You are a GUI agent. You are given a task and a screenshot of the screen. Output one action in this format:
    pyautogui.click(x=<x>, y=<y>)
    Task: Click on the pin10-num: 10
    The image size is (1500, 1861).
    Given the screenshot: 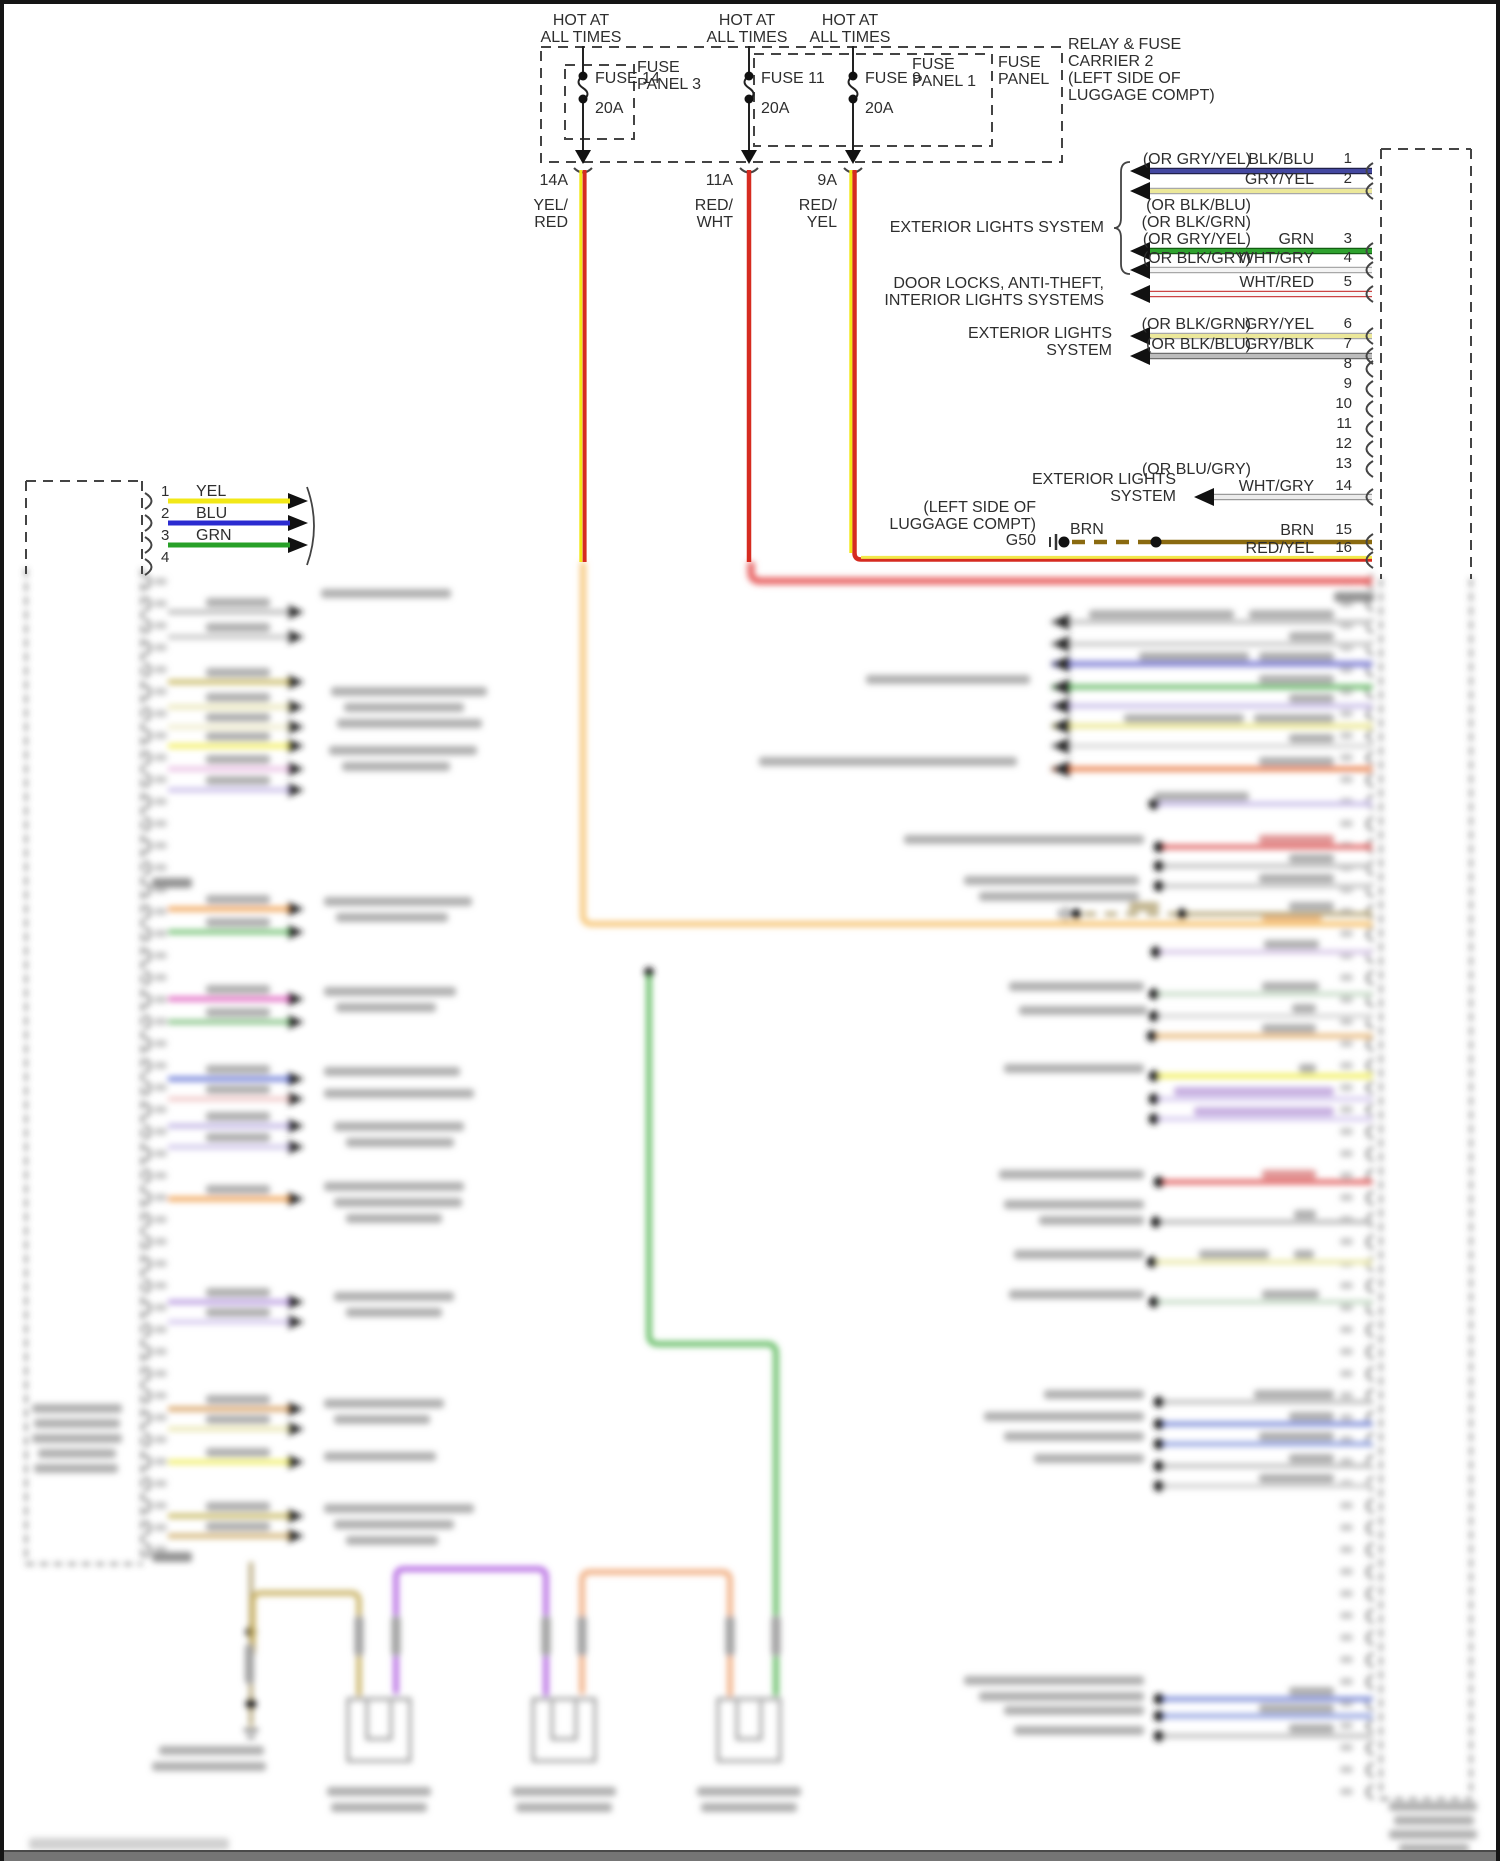 What is the action you would take?
    pyautogui.click(x=1343, y=403)
    